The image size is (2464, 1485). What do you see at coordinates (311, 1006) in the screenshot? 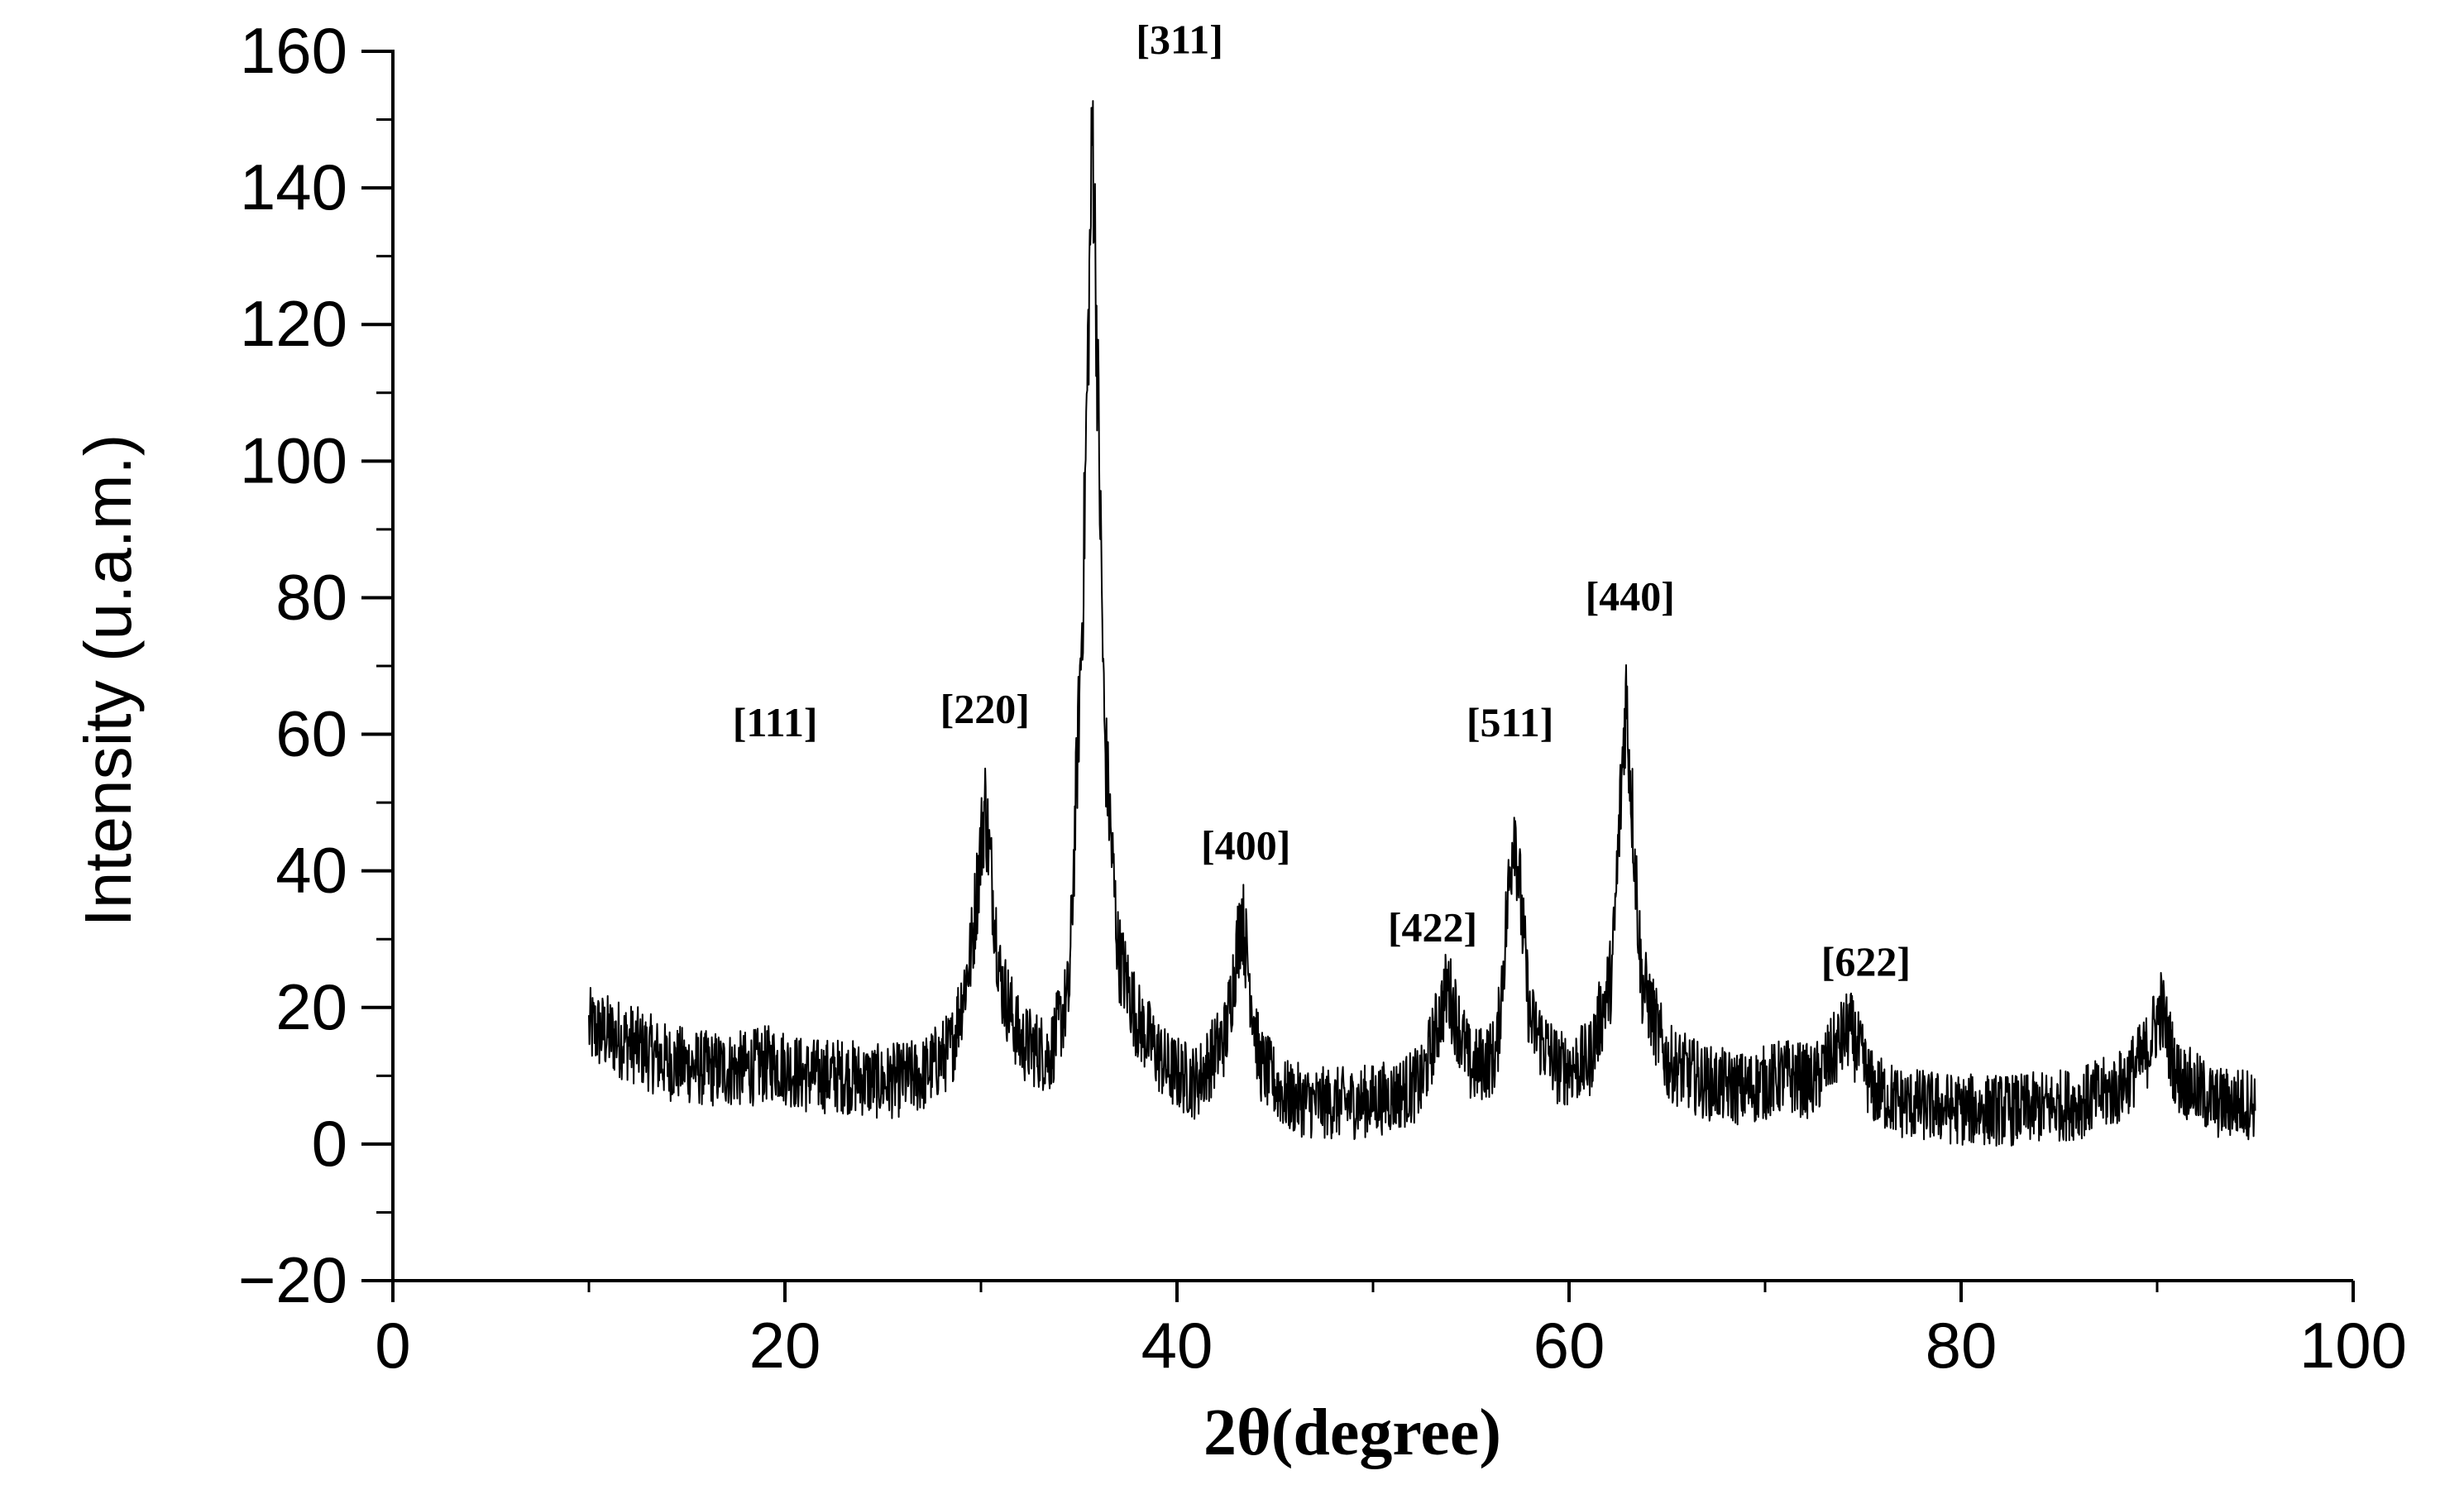
I see `y-tick-label: 20` at bounding box center [311, 1006].